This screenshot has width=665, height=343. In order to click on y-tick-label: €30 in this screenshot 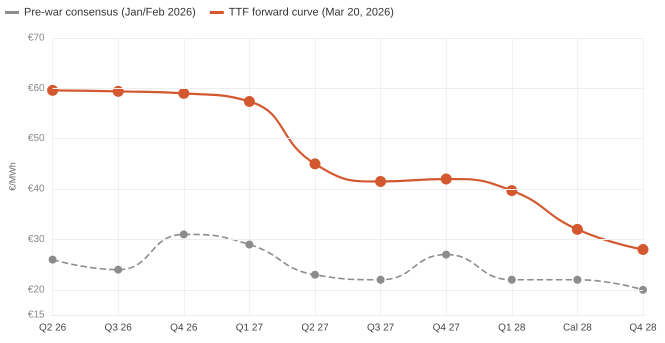, I will do `click(37, 239)`.